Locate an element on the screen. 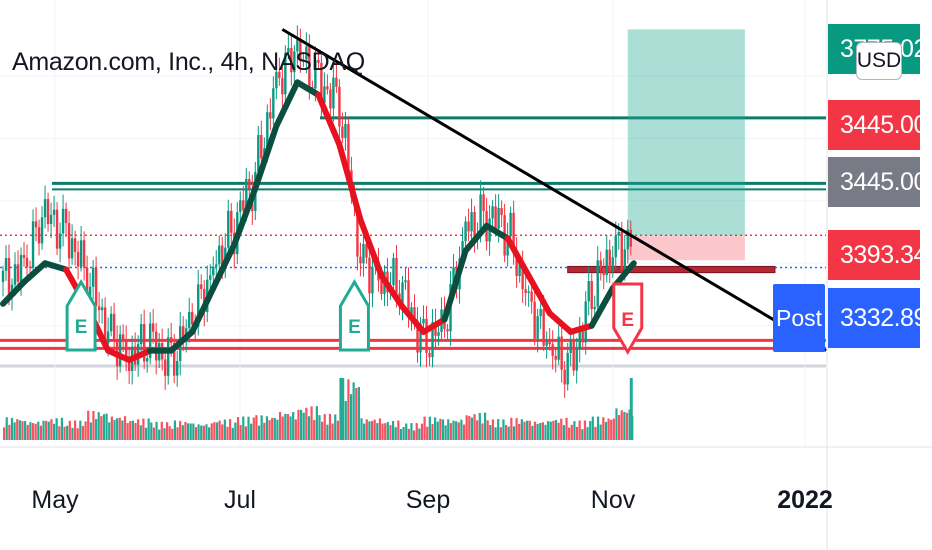  volume-group is located at coordinates (318, 409).